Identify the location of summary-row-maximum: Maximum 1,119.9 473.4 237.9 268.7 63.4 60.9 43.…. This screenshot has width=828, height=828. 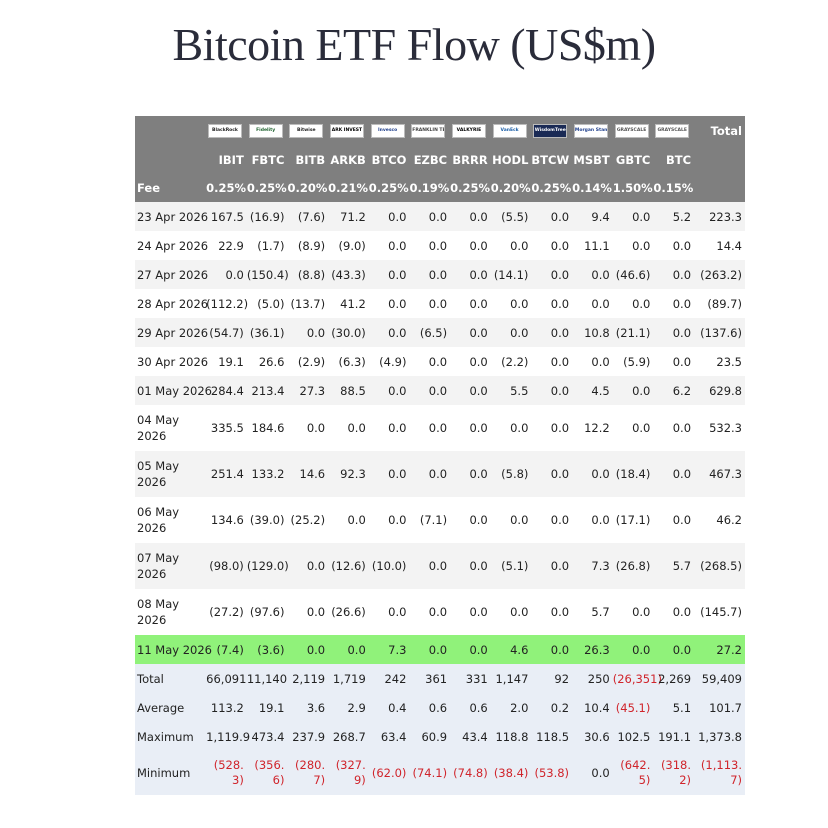
(440, 736).